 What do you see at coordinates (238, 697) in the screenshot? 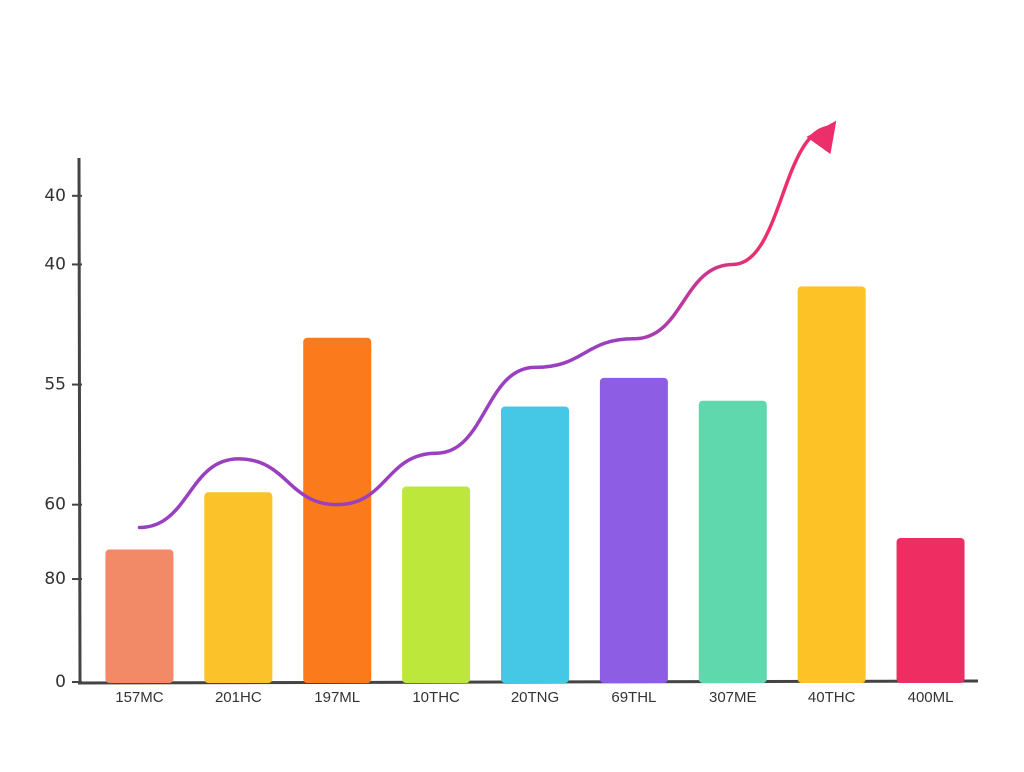
I see `x-tick-label: 201HC` at bounding box center [238, 697].